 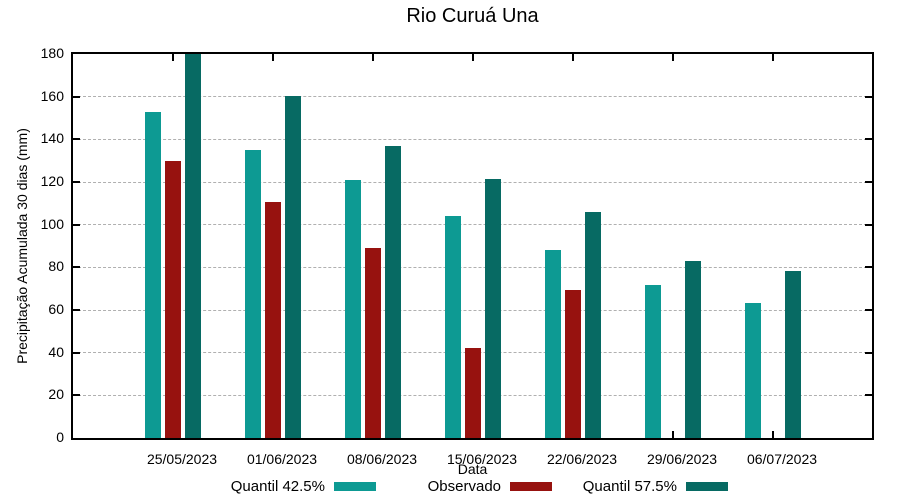 I want to click on legend-item-quantil-57-5: Quantil 57.5%, so click(x=655, y=486).